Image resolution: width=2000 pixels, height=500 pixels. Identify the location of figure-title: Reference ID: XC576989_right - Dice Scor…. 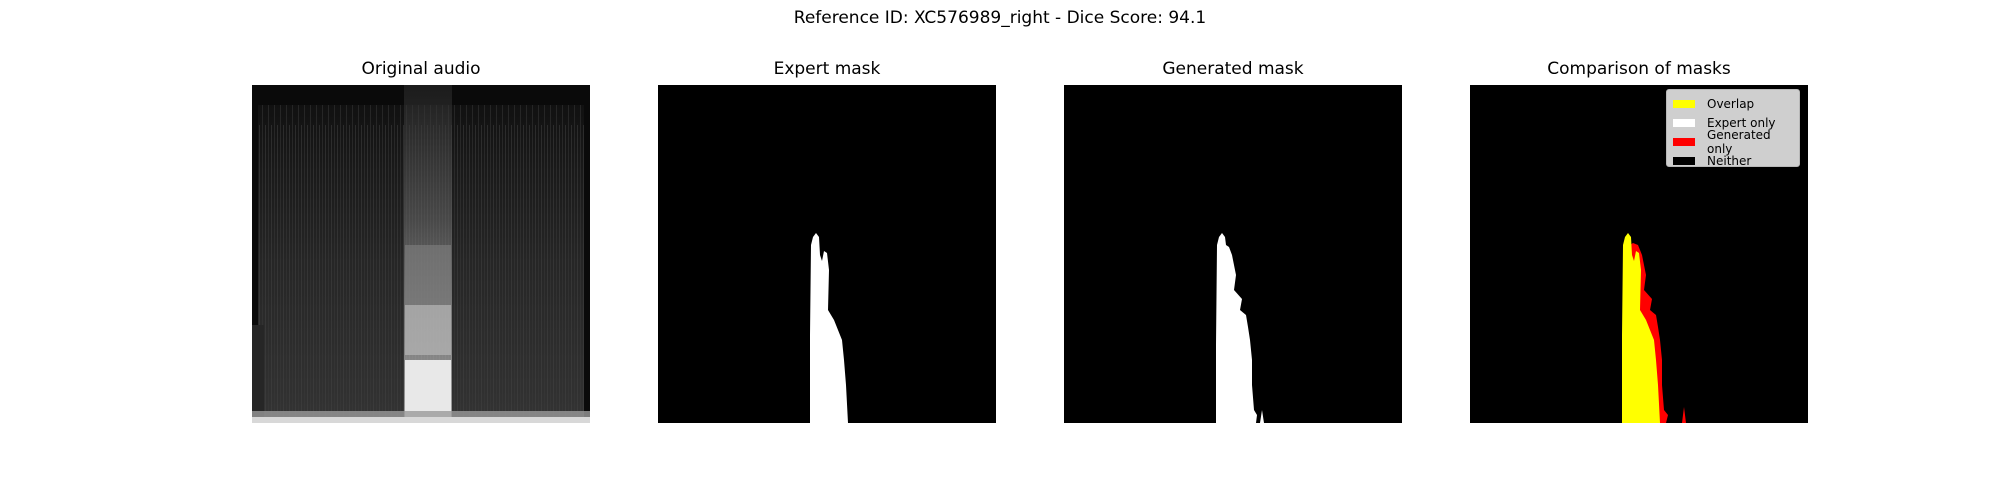
(1000, 18).